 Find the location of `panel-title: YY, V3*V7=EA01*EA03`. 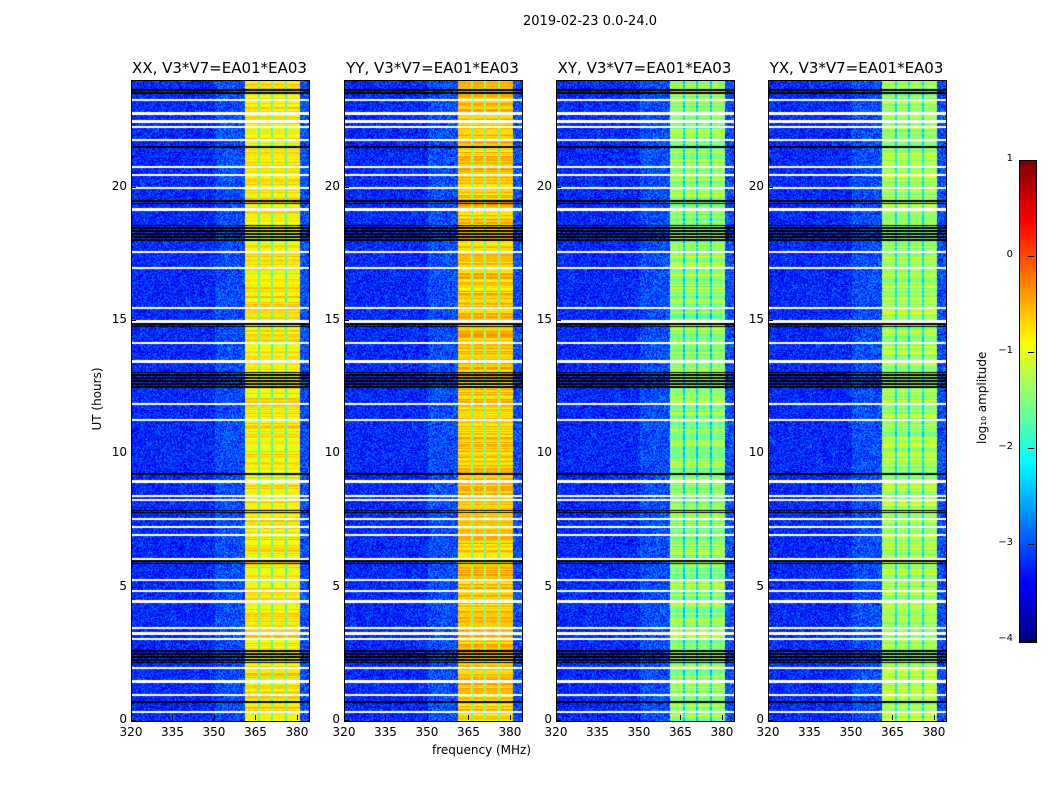

panel-title: YY, V3*V7=EA01*EA03 is located at coordinates (432, 68).